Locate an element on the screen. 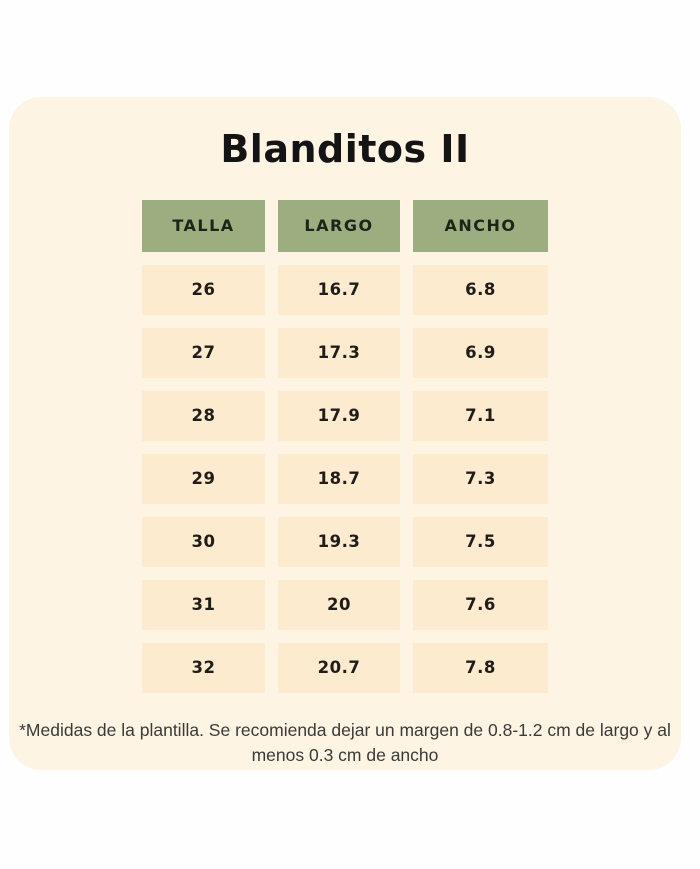 This screenshot has width=700, height=869. table-cell: 20 is located at coordinates (339, 604).